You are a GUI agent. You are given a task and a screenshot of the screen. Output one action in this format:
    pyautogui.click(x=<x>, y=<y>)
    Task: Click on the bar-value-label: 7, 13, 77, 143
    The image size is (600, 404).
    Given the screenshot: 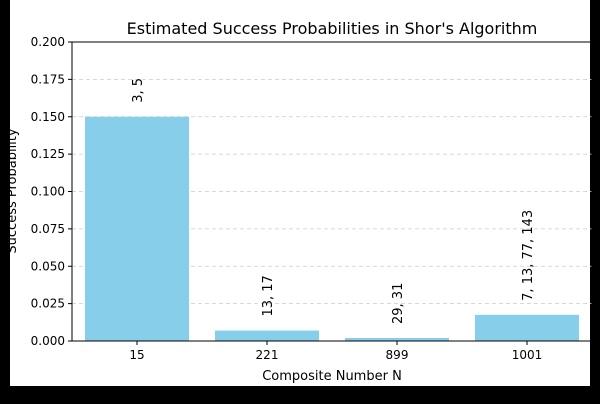 What is the action you would take?
    pyautogui.click(x=528, y=255)
    